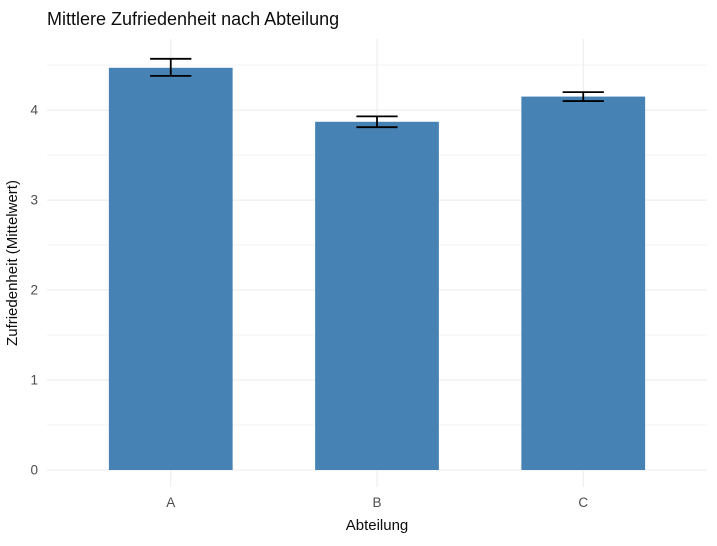  Describe the element at coordinates (377, 93) in the screenshot. I see `error-bars-group` at that location.